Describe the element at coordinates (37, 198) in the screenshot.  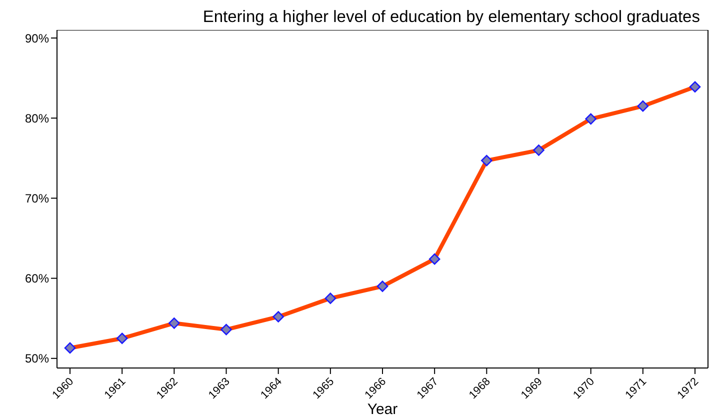
I see `y-tick-label: 70%` at that location.